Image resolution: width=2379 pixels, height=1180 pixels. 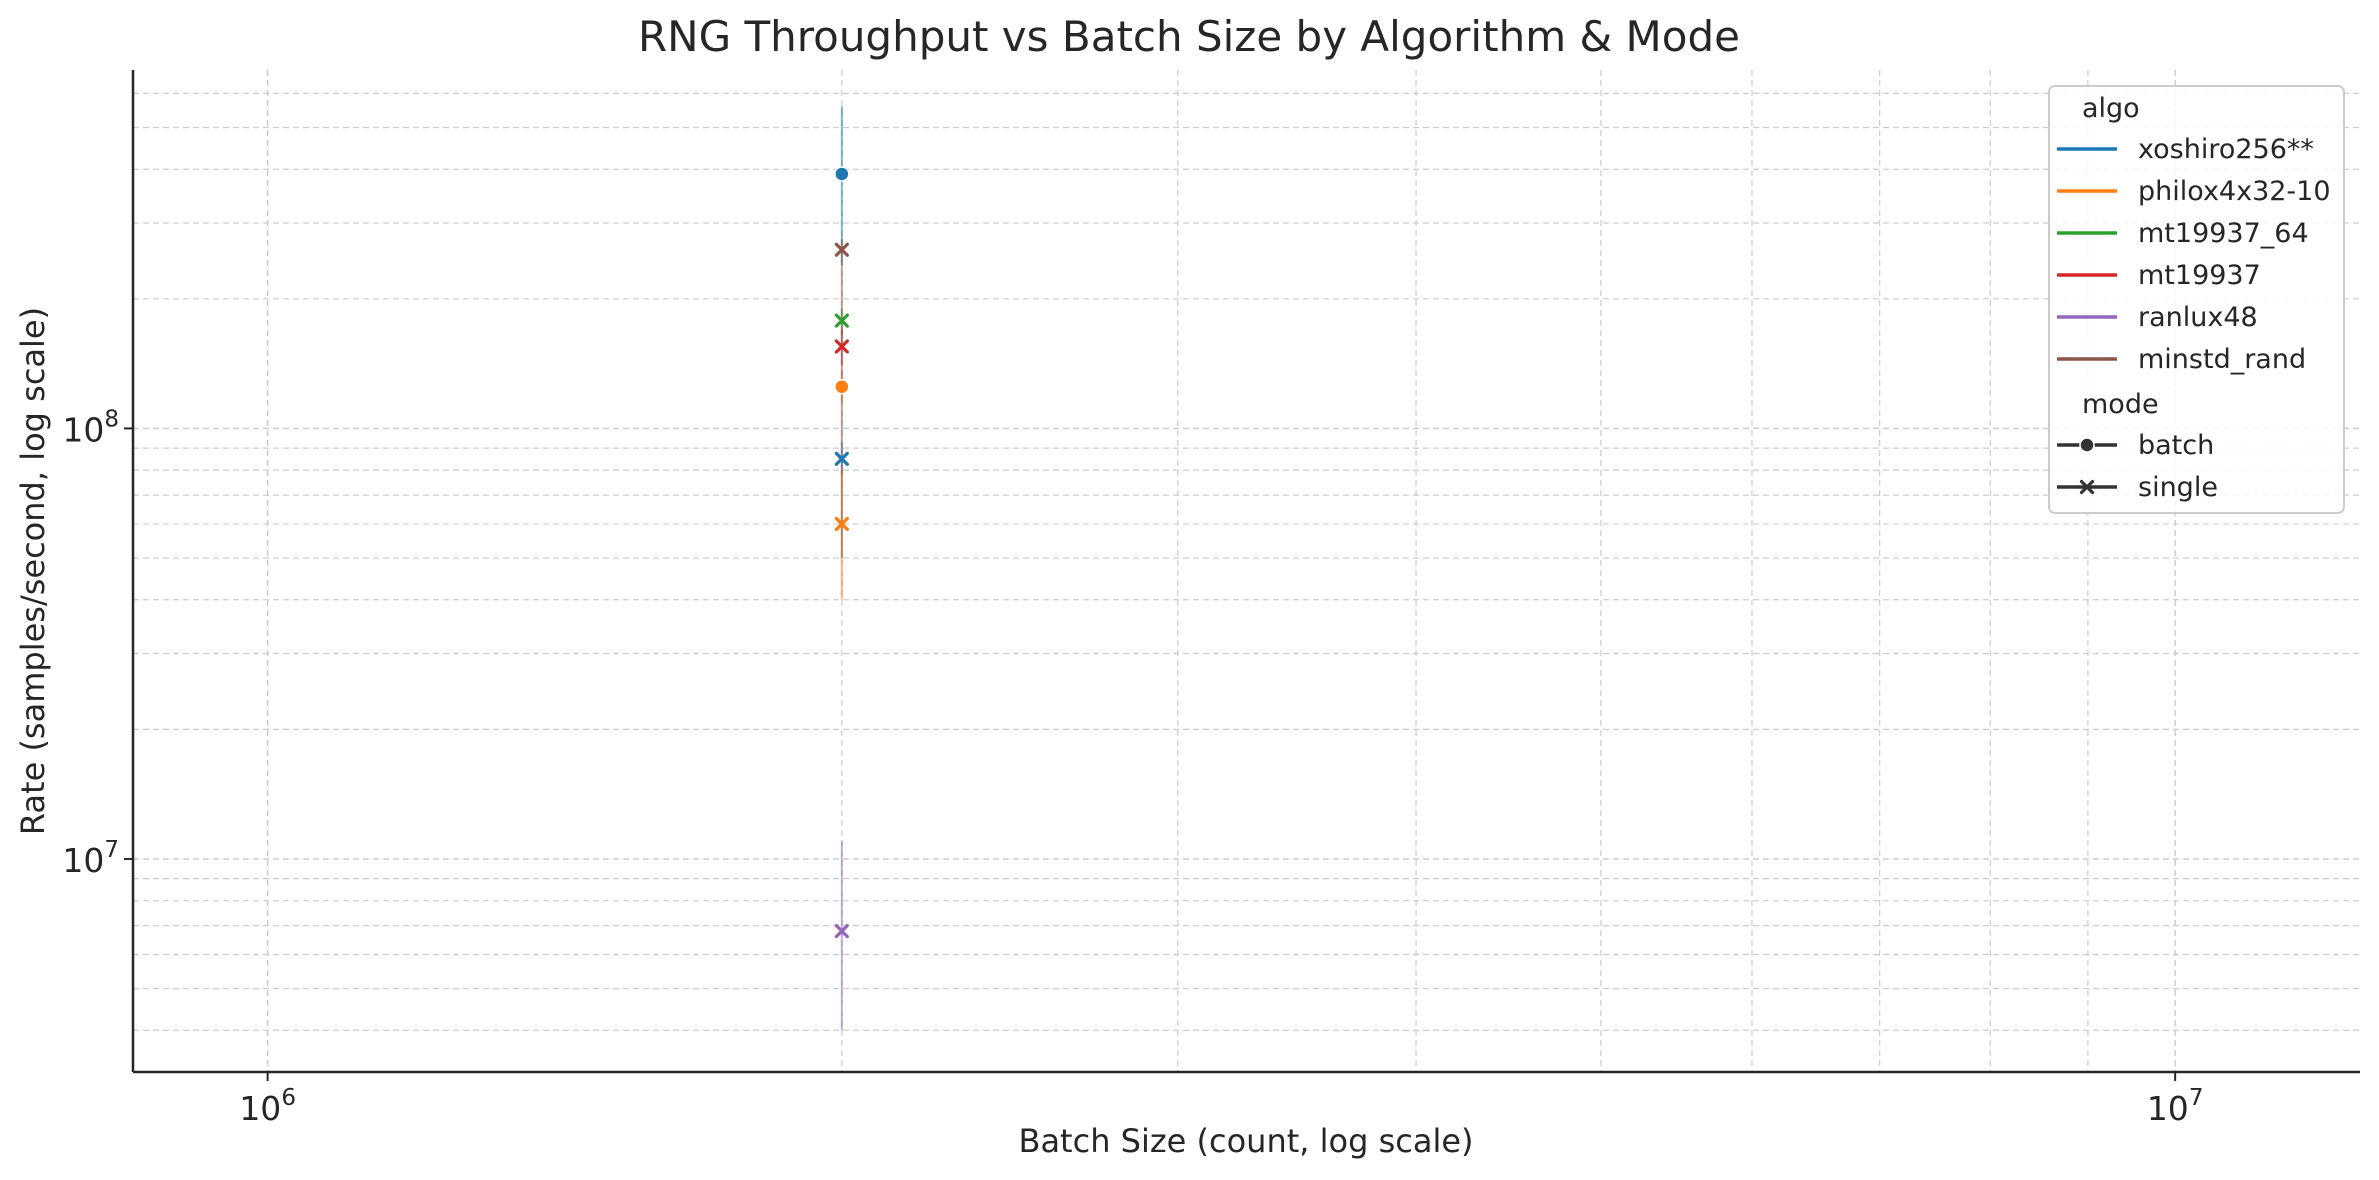 I want to click on x-tick-label: 107, so click(x=2175, y=1106).